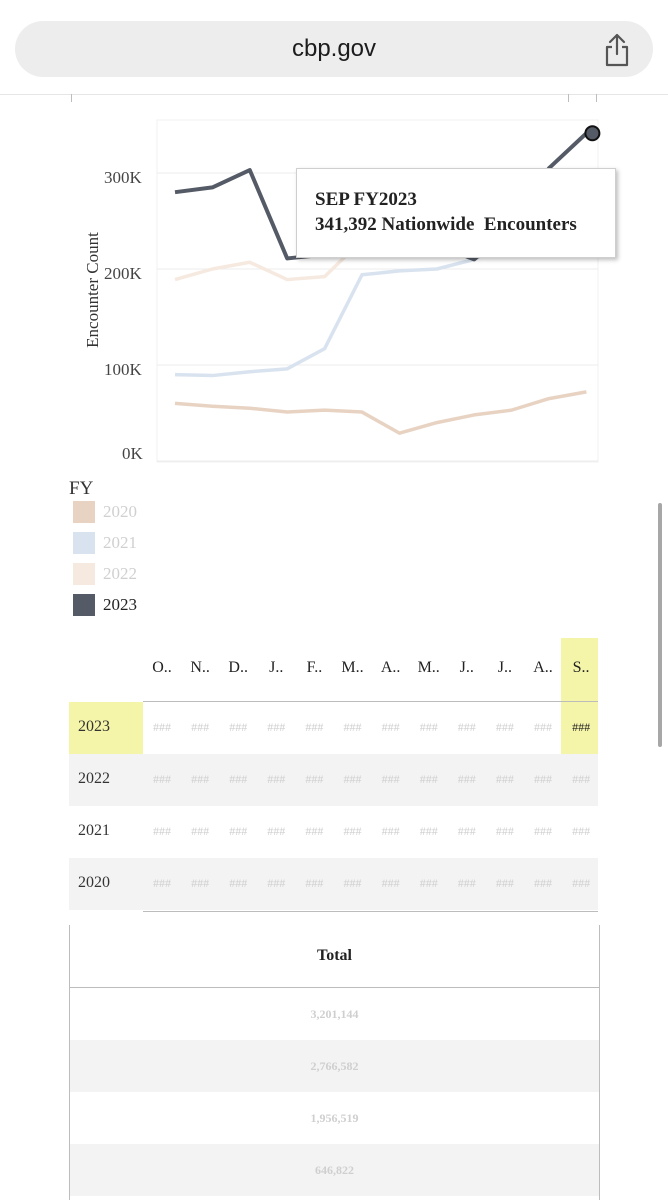  What do you see at coordinates (94, 882) in the screenshot?
I see `row-label: 2020` at bounding box center [94, 882].